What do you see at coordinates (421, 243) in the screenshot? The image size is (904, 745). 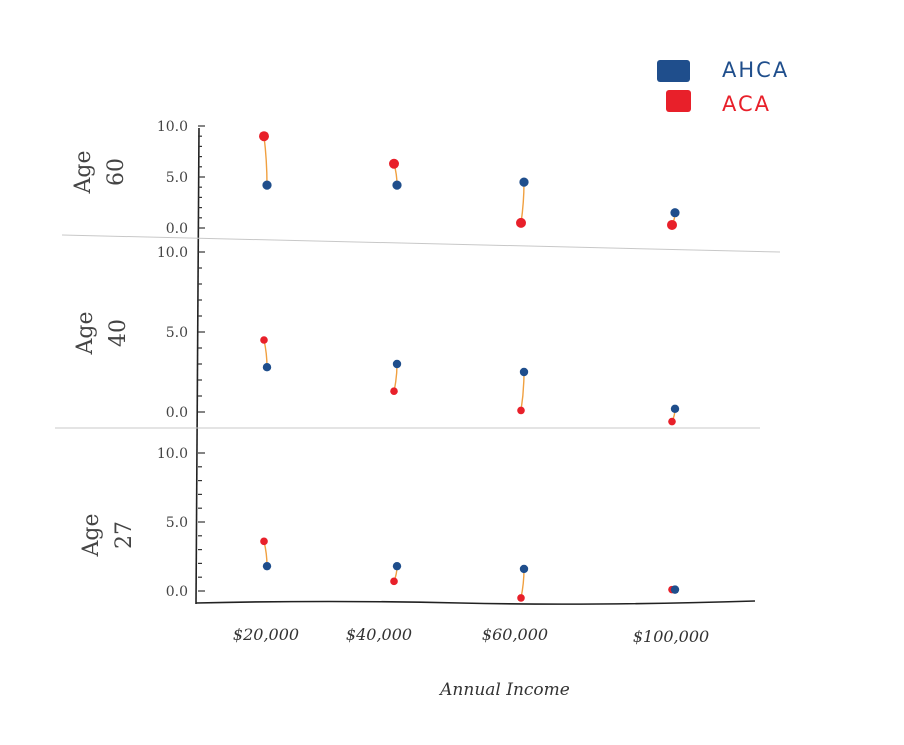 I see `panel-divider-top` at bounding box center [421, 243].